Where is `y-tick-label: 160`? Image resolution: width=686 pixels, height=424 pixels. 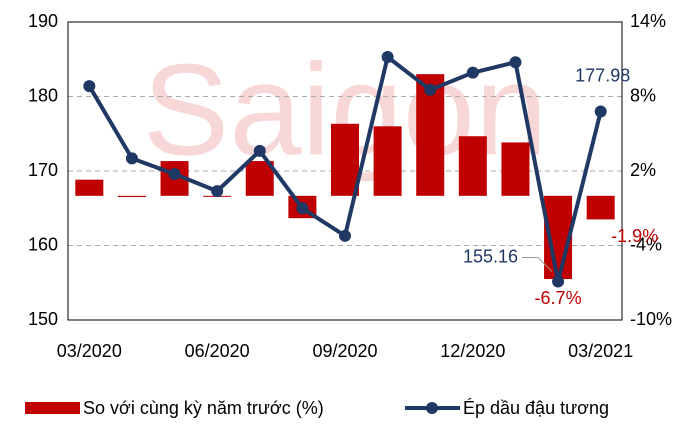 y-tick-label: 160 is located at coordinates (43, 244).